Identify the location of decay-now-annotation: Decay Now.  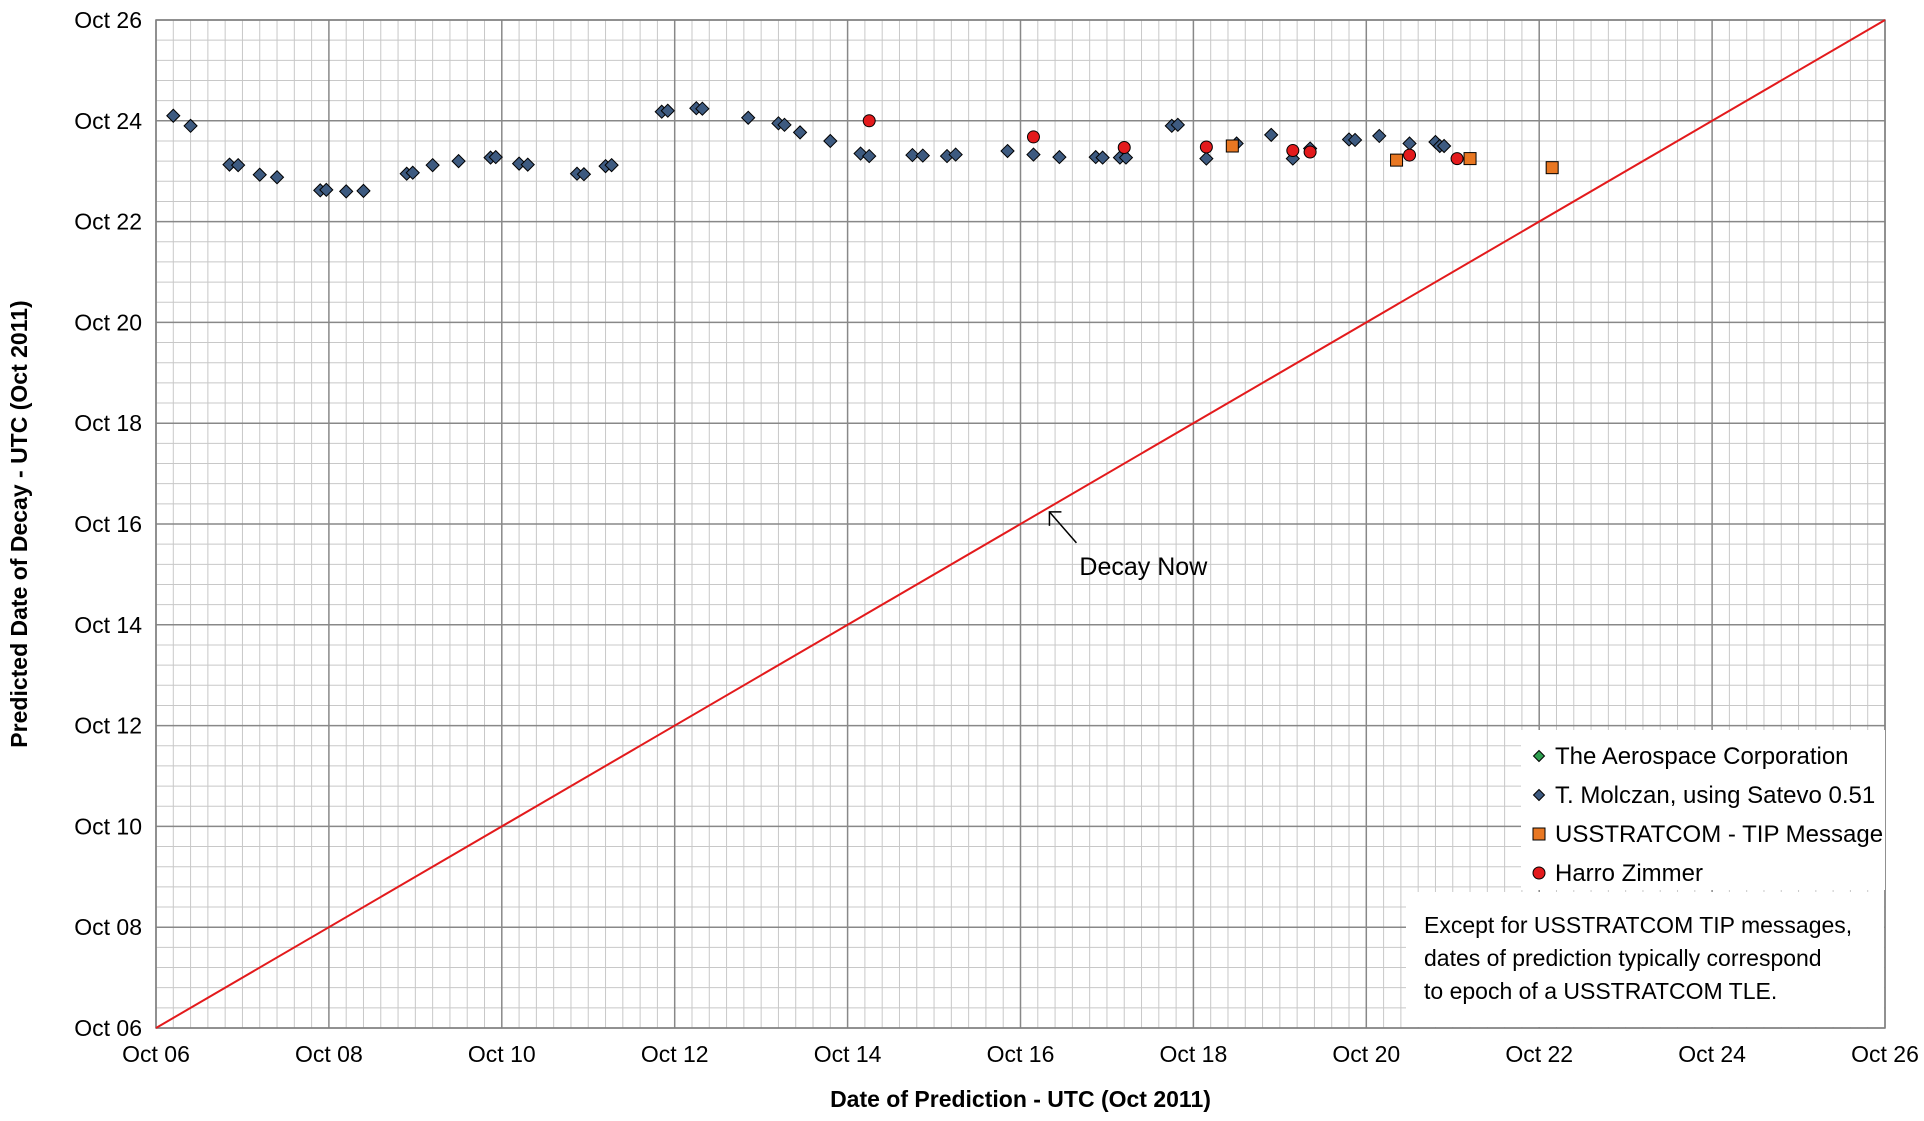
(1128, 546).